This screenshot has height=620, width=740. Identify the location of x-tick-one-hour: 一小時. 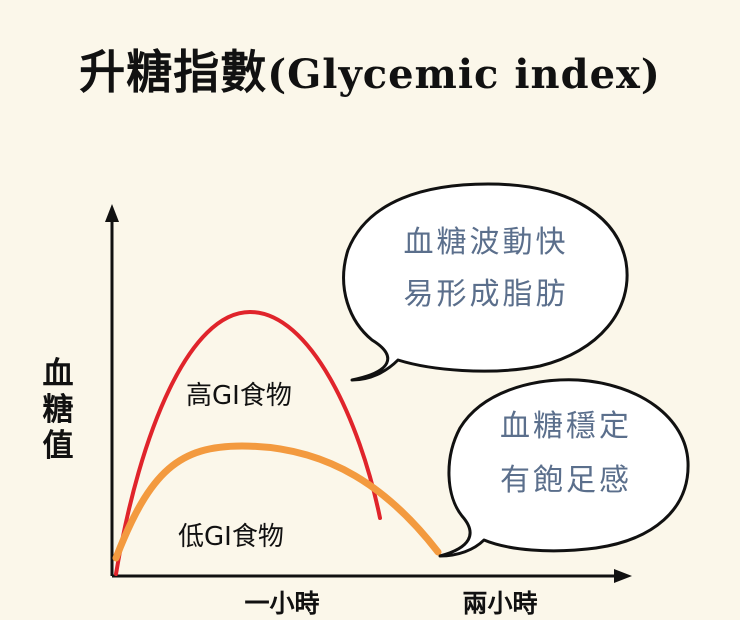
(281, 603).